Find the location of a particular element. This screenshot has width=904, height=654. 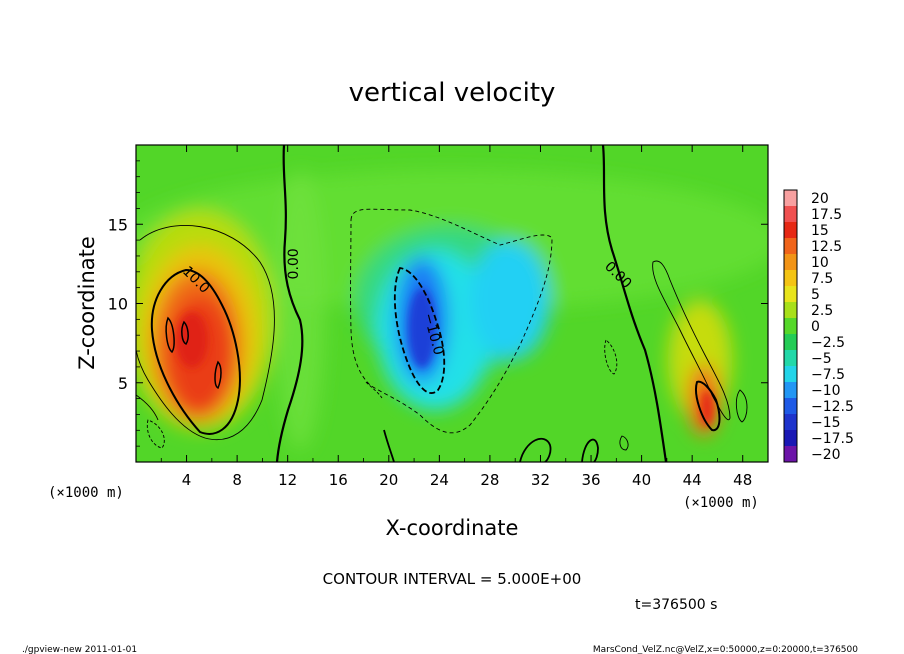

colorbar-label: 2.5 is located at coordinates (822, 311).